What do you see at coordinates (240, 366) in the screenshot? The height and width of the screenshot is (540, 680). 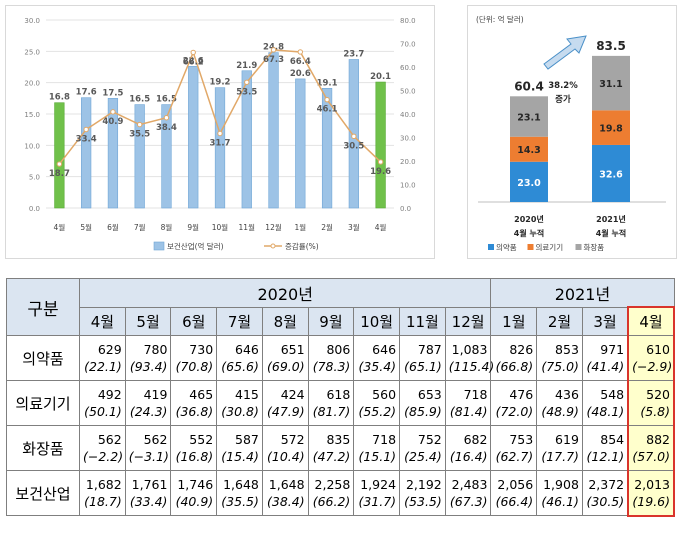 I see `cell-growth-rate: (65.6)` at bounding box center [240, 366].